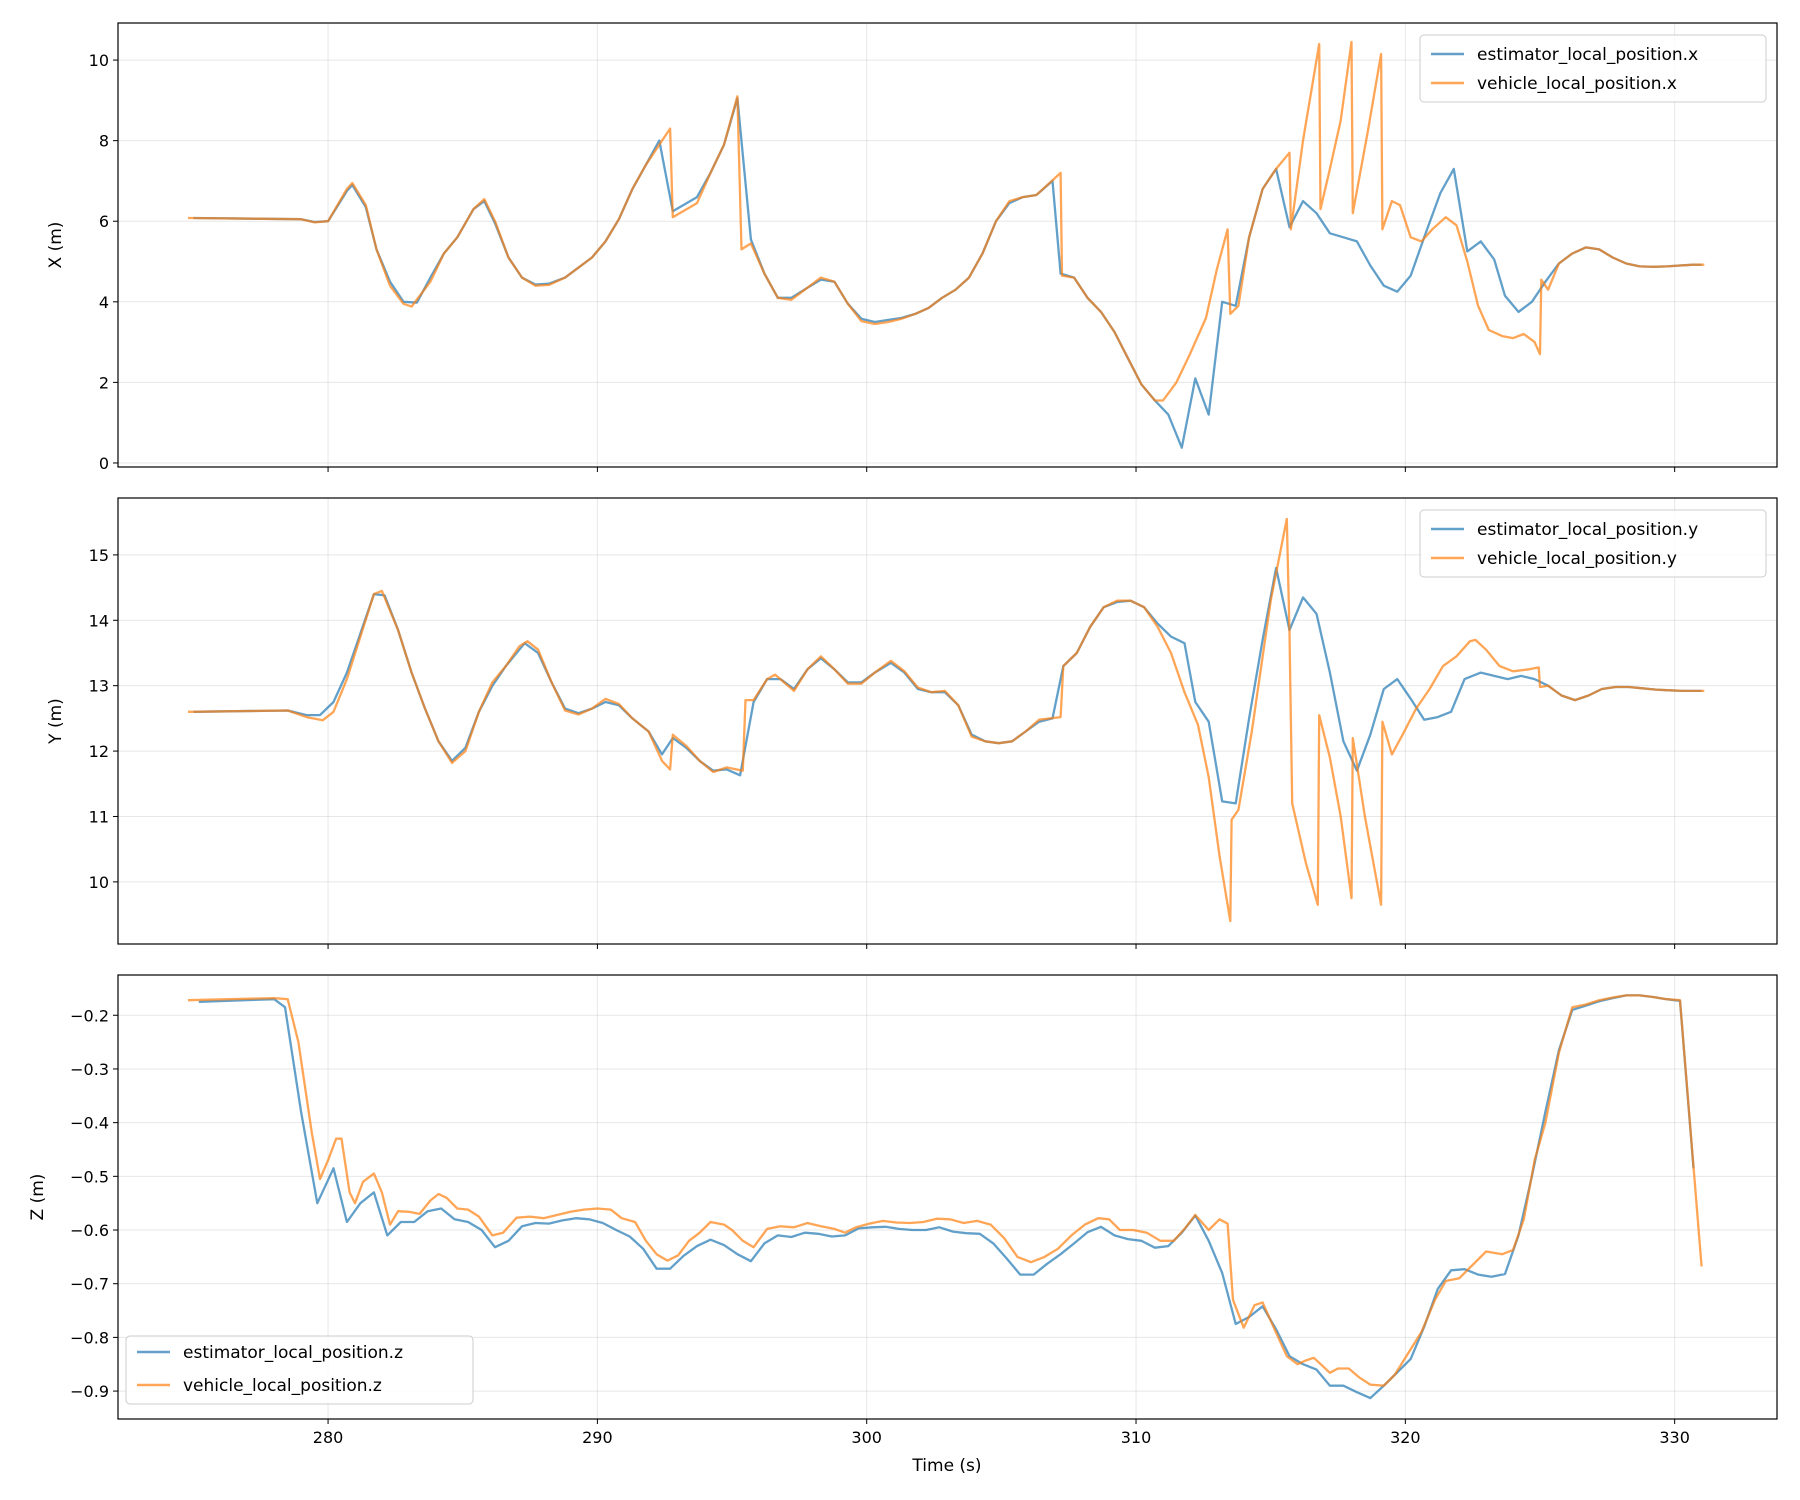 Image resolution: width=1800 pixels, height=1500 pixels. I want to click on legend-label-vehicle-y: vehicle_local_position.y, so click(1577, 559).